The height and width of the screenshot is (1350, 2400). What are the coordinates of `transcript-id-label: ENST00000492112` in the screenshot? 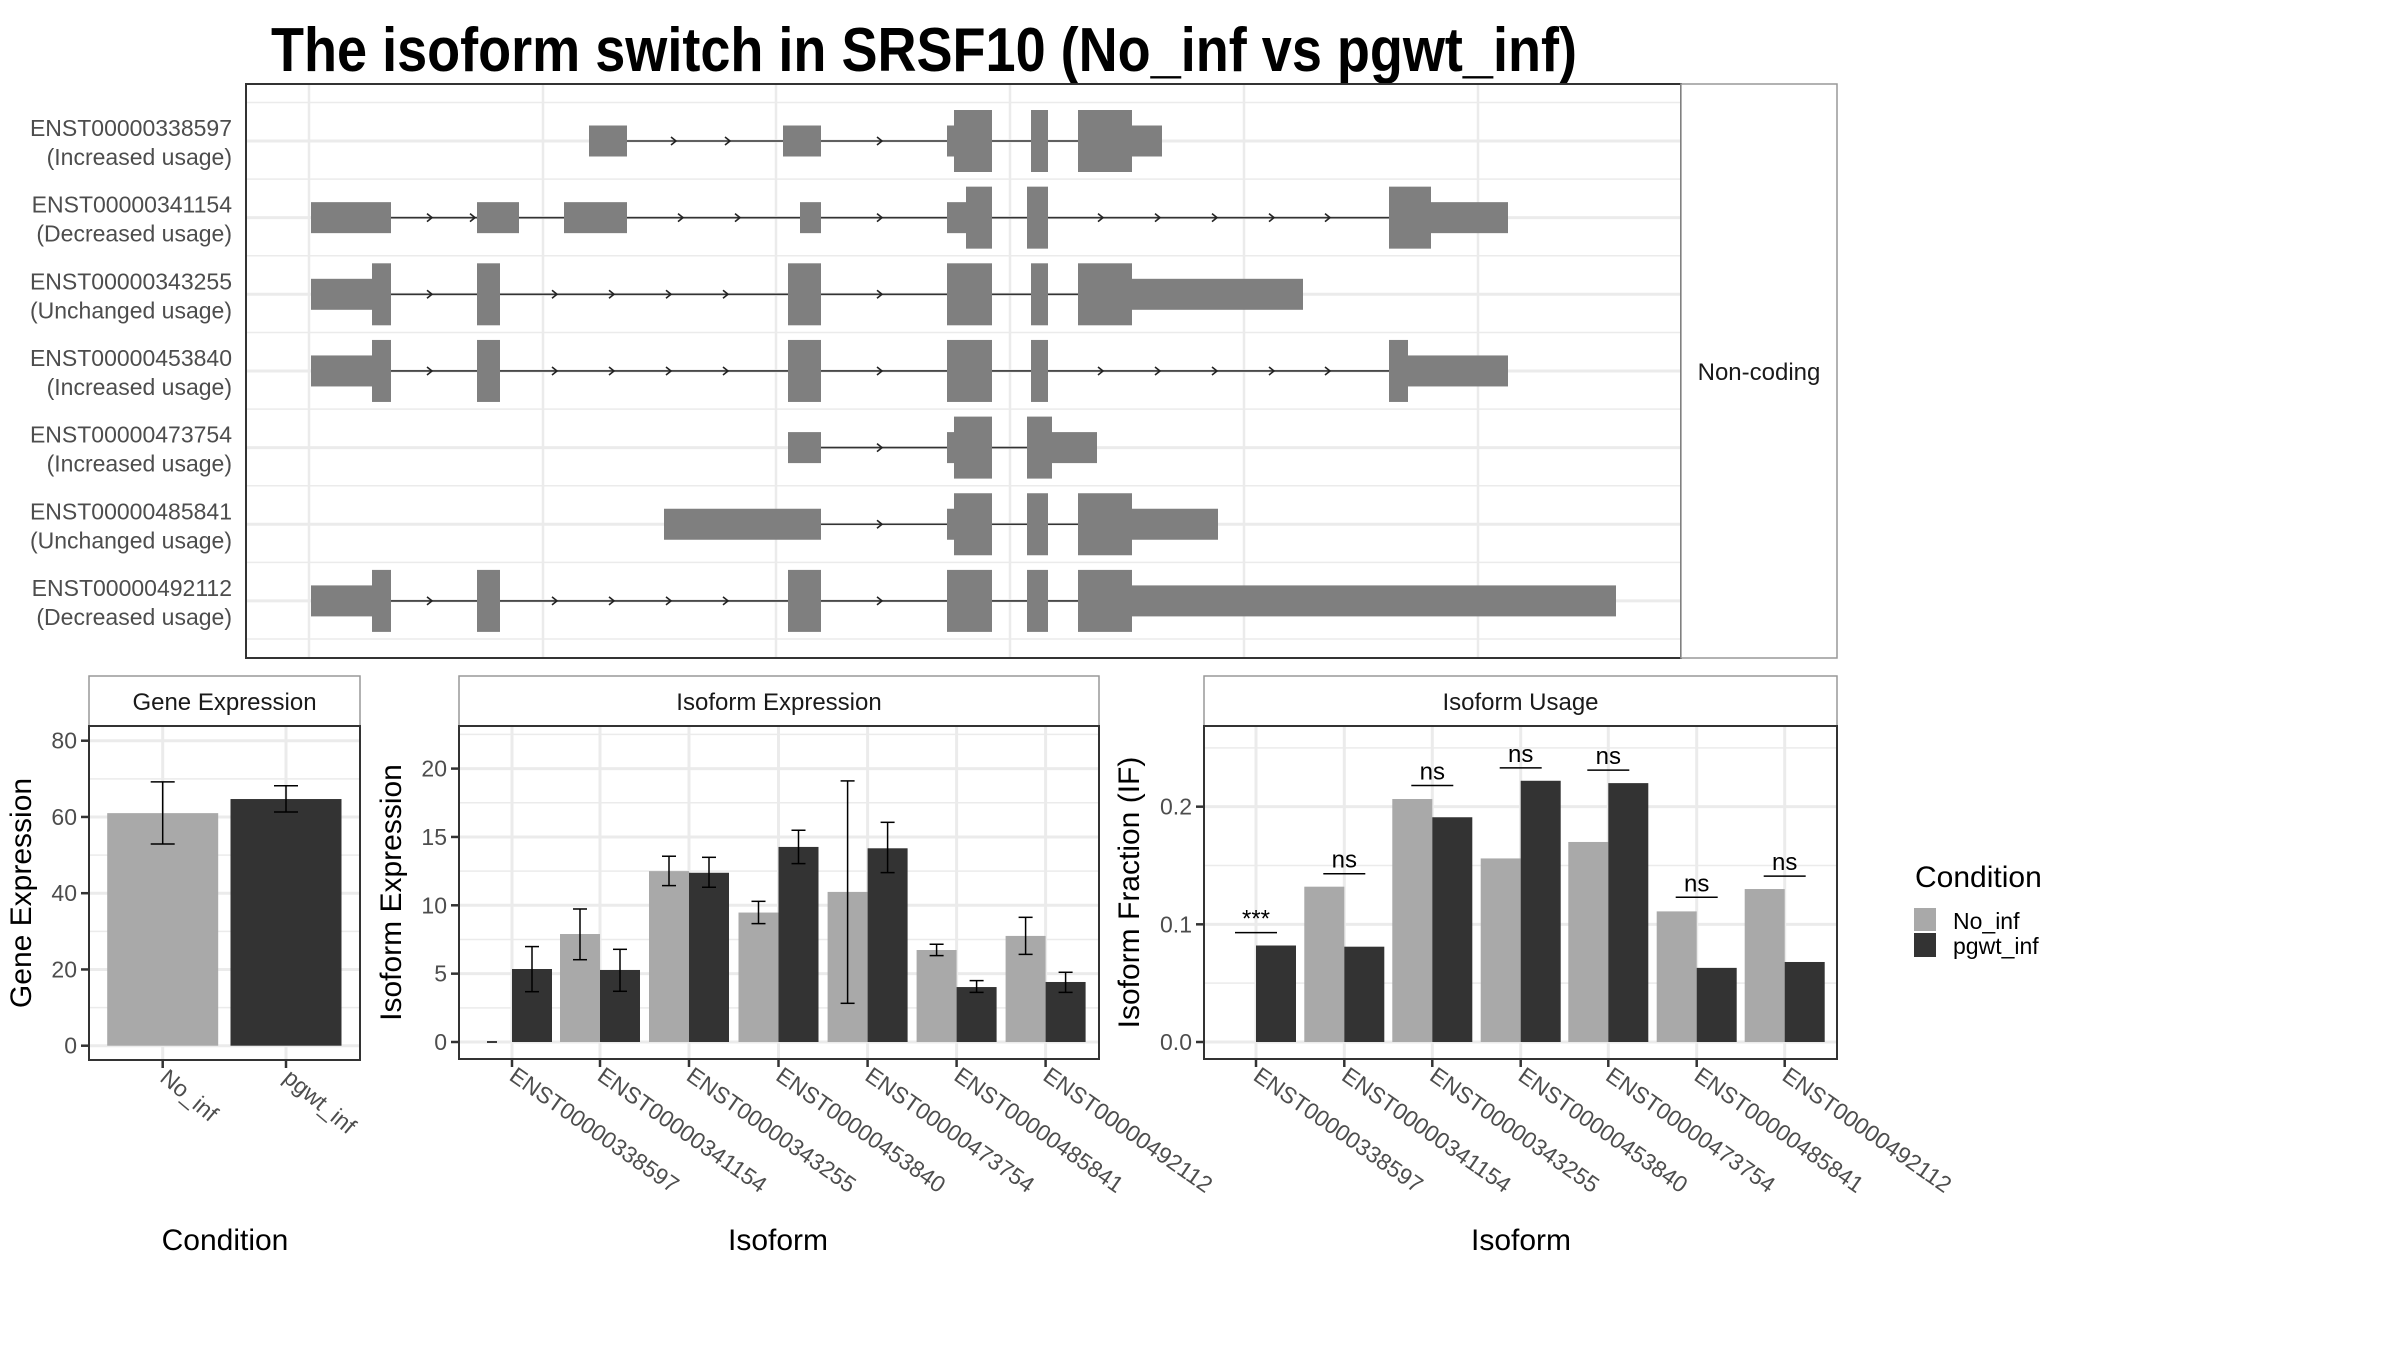 It's located at (132, 588).